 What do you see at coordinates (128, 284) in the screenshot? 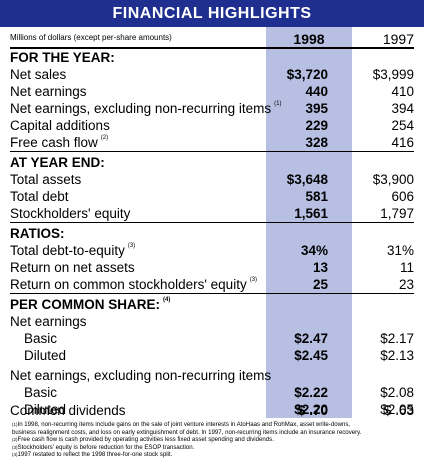
I see `row-label-text: Return on common stockholders' equity` at bounding box center [128, 284].